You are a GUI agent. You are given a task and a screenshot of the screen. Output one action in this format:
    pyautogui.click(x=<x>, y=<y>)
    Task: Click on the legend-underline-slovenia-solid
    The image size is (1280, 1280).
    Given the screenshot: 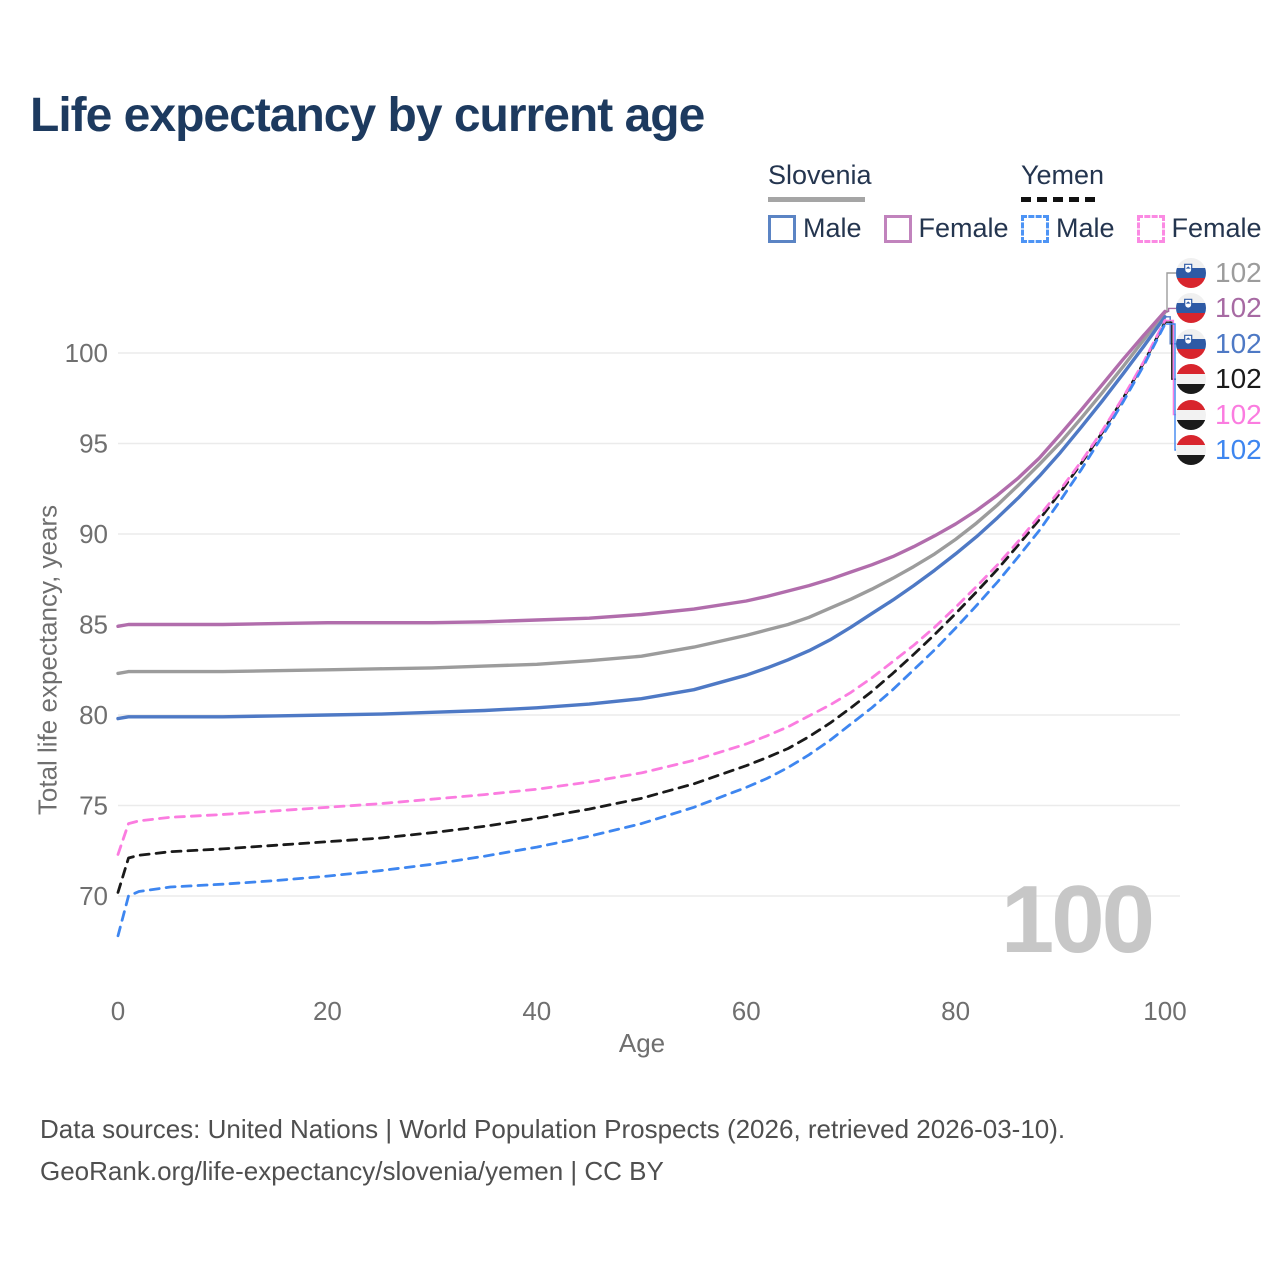 What is the action you would take?
    pyautogui.click(x=816, y=199)
    